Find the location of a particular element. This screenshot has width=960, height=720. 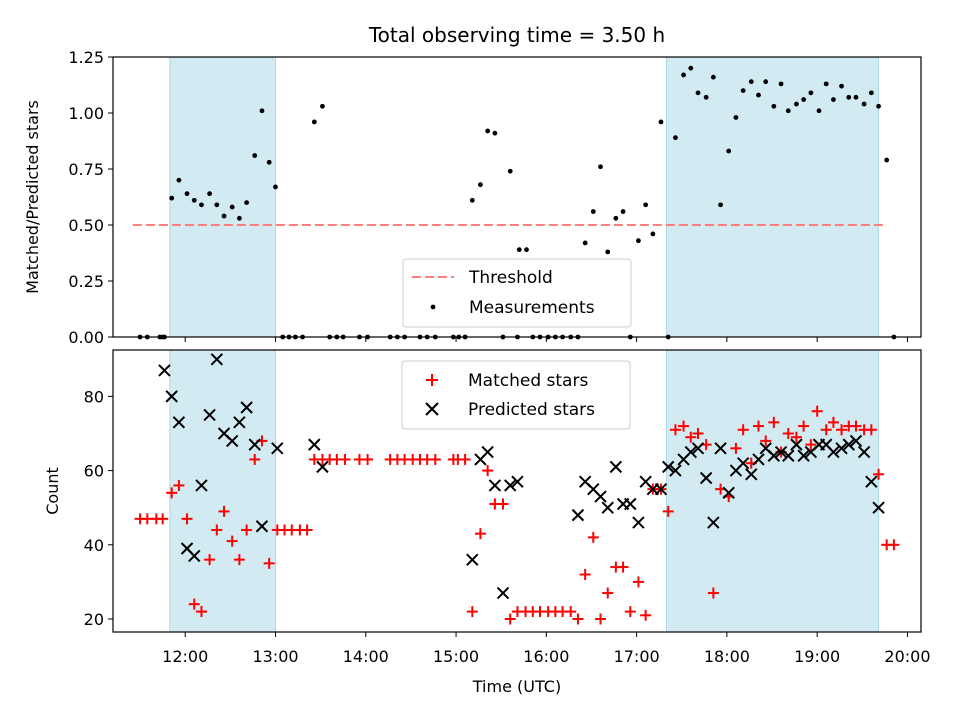

count-y-axis: 20 40 60 80 is located at coordinates (98, 508).